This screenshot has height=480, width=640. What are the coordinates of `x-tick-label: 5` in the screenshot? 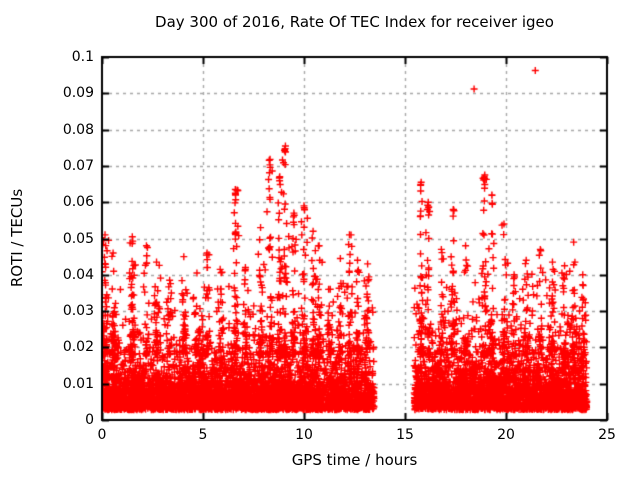 It's located at (203, 435).